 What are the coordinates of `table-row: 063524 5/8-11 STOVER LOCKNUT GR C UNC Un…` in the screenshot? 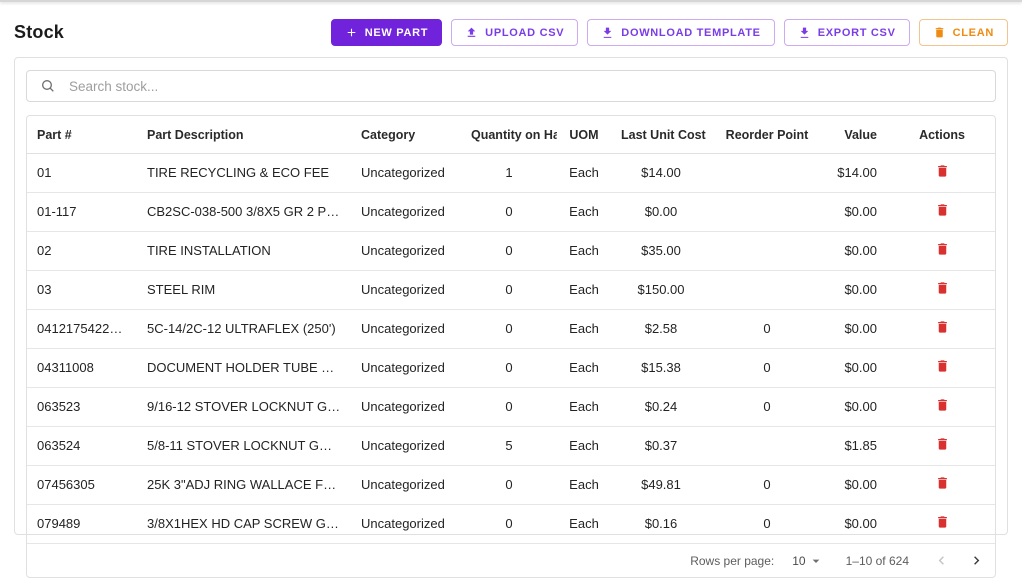 It's located at (511, 446).